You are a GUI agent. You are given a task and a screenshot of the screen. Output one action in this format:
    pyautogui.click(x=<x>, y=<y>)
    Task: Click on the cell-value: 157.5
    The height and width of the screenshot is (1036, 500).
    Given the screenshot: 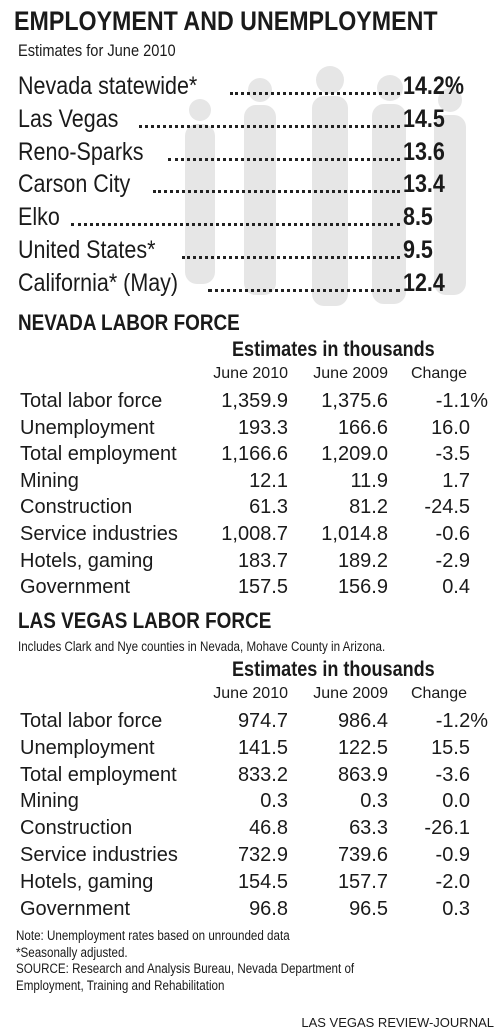 What is the action you would take?
    pyautogui.click(x=262, y=587)
    